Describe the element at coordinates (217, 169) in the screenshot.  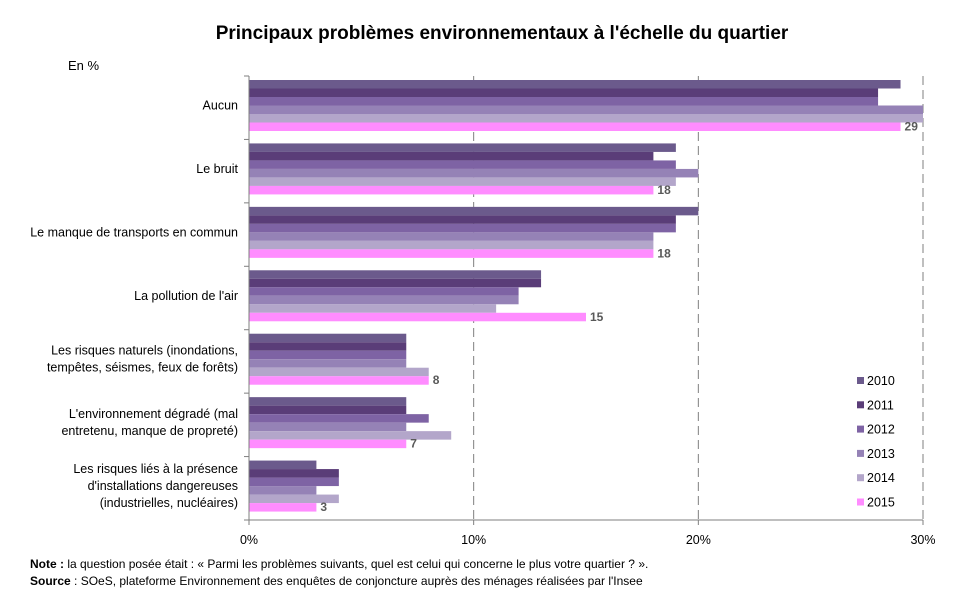
I see `category-label-1-0: Le bruit` at that location.